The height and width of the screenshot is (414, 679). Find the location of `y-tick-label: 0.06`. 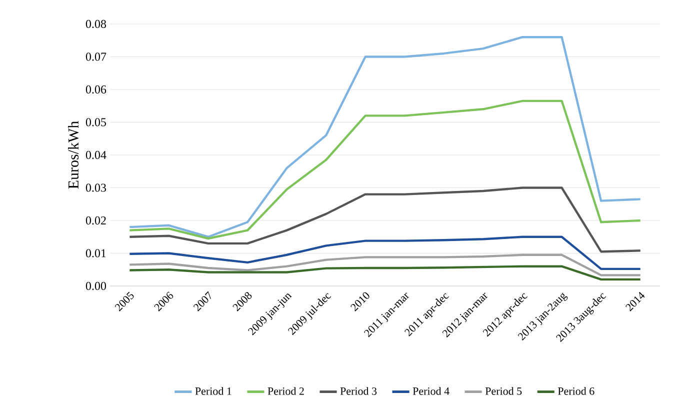

y-tick-label: 0.06 is located at coordinates (96, 89).